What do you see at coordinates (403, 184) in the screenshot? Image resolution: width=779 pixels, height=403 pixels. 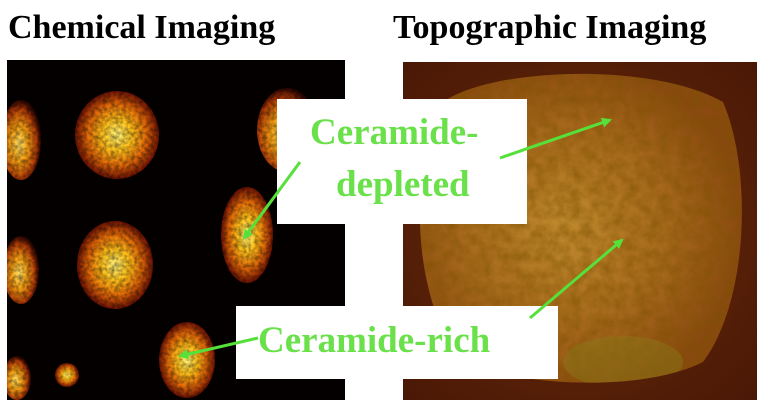 I see `ceramide-depleted-label-line2: depleted` at bounding box center [403, 184].